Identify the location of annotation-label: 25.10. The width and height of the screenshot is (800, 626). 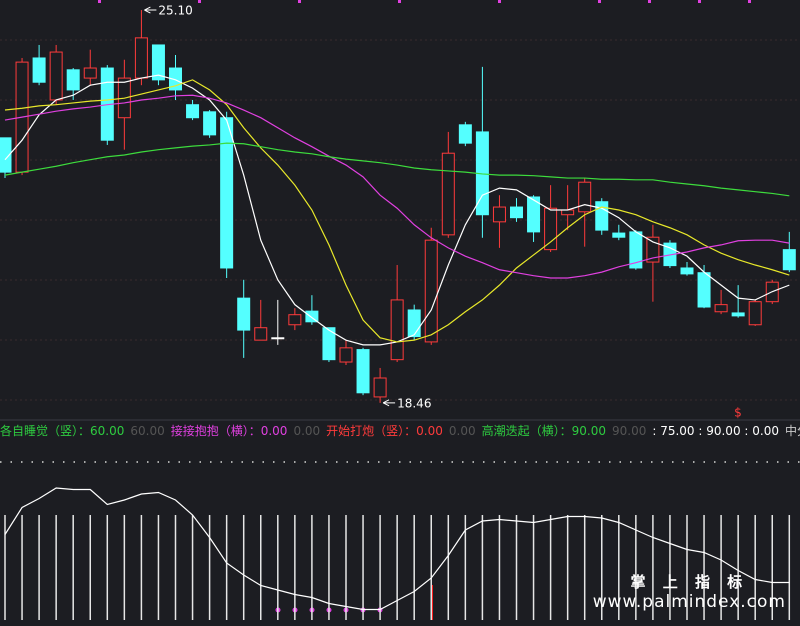
(175, 11).